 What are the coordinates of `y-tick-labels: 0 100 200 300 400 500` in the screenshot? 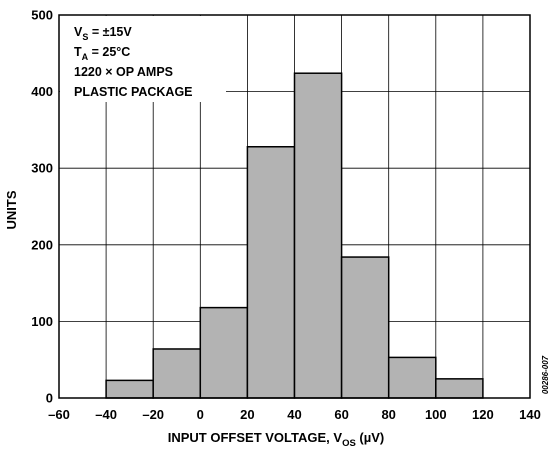 It's located at (42, 207).